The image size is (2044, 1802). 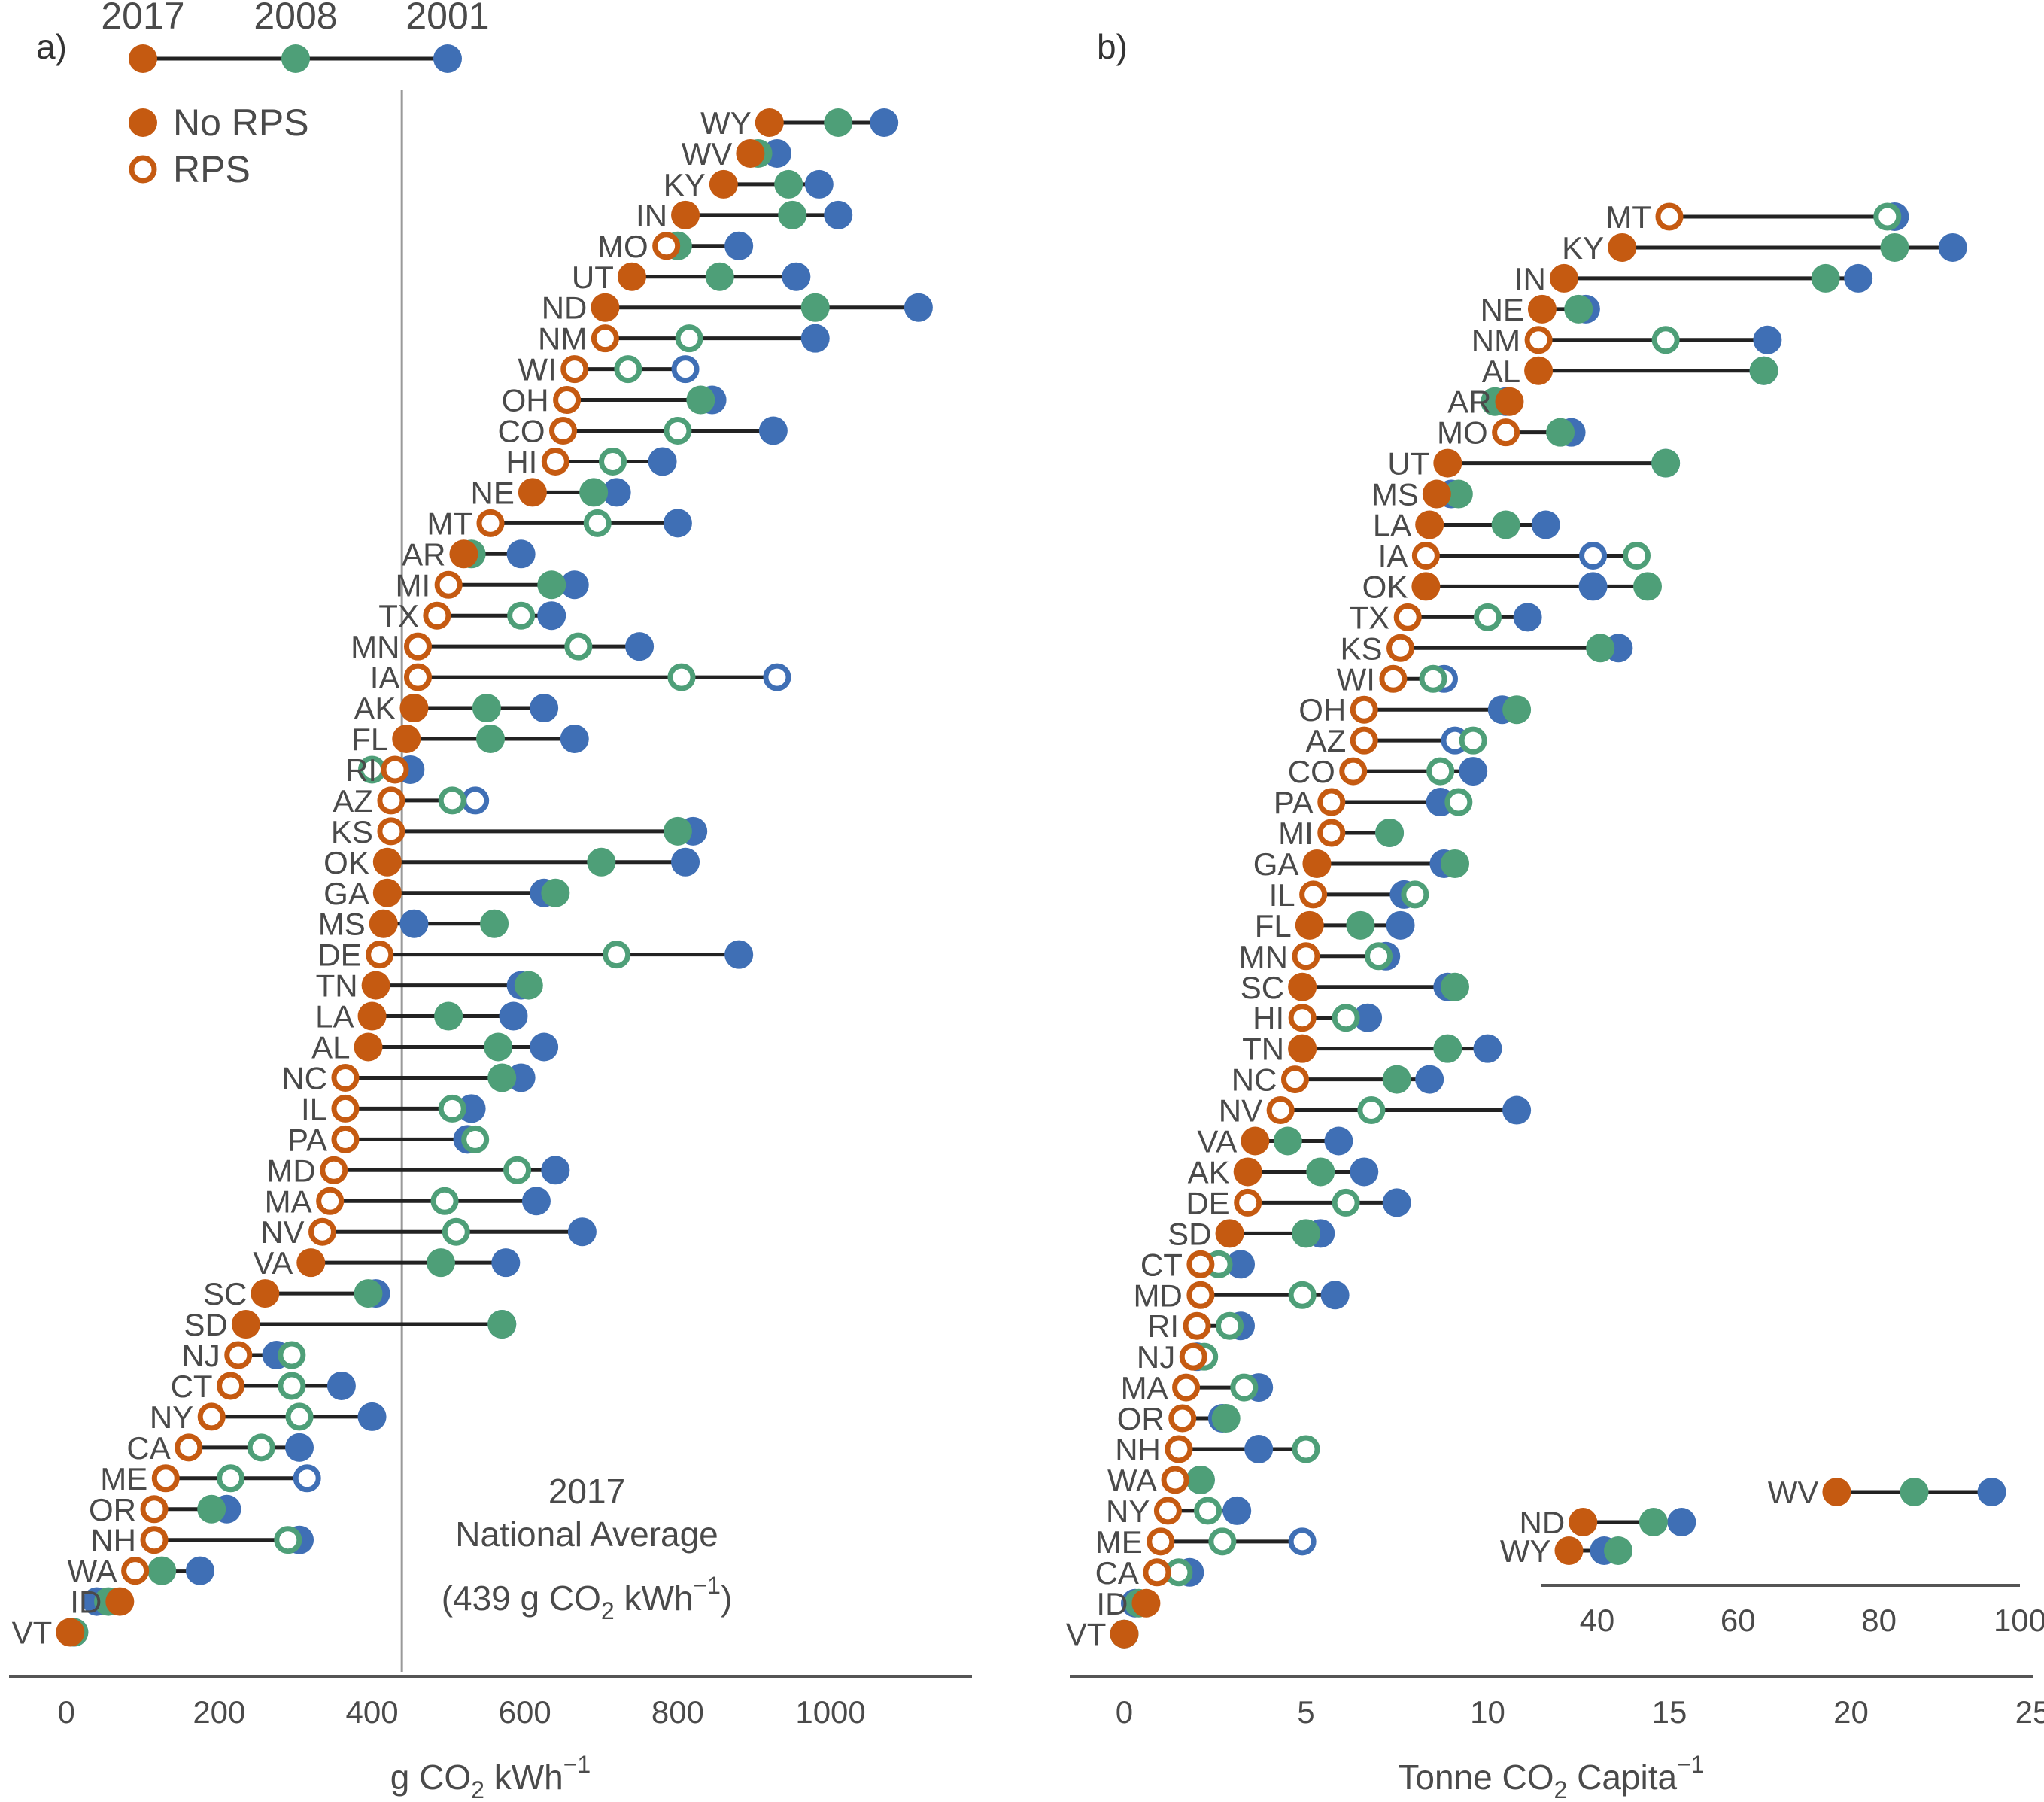 What do you see at coordinates (1124, 1634) in the screenshot?
I see `b-dot-2017-VT` at bounding box center [1124, 1634].